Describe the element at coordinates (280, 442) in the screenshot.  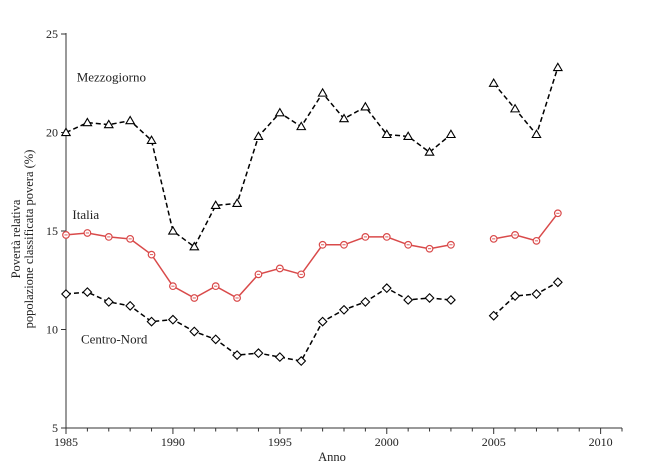
I see `x-tick-label: 1995` at that location.